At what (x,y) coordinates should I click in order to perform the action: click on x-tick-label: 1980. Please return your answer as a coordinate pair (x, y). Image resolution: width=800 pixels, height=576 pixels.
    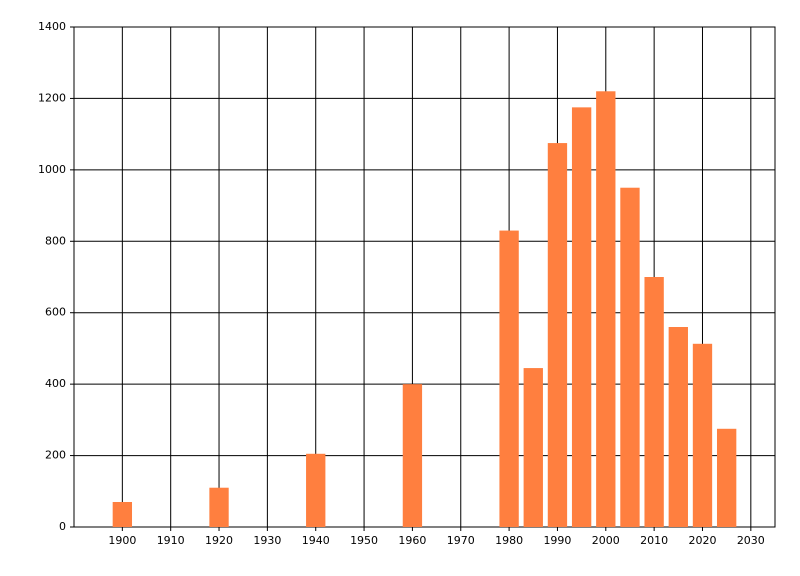
    Looking at the image, I should click on (509, 540).